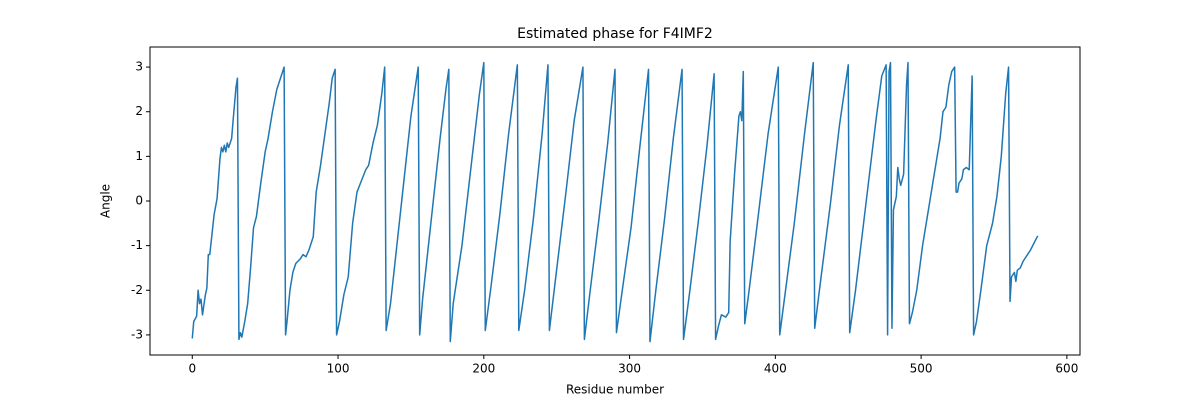  What do you see at coordinates (775, 369) in the screenshot?
I see `x-tick-label: 400` at bounding box center [775, 369].